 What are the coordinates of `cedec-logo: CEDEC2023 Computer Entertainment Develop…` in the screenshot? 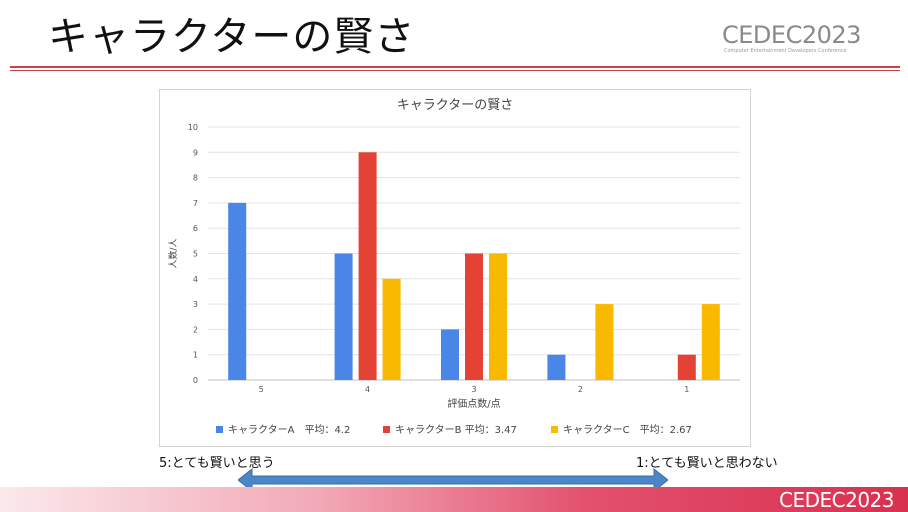 It's located at (797, 42).